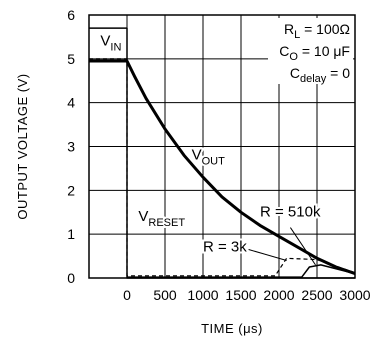 The image size is (373, 345). I want to click on annotation-2: VRESET, so click(161, 218).